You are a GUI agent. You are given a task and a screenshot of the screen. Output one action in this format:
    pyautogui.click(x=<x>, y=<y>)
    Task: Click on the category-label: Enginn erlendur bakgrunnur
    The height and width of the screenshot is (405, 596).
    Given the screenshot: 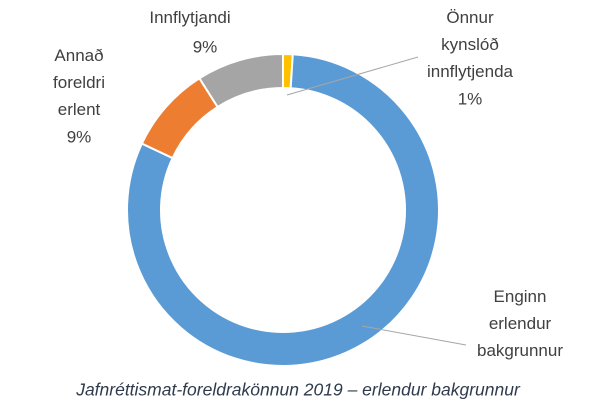 What is the action you would take?
    pyautogui.click(x=520, y=323)
    